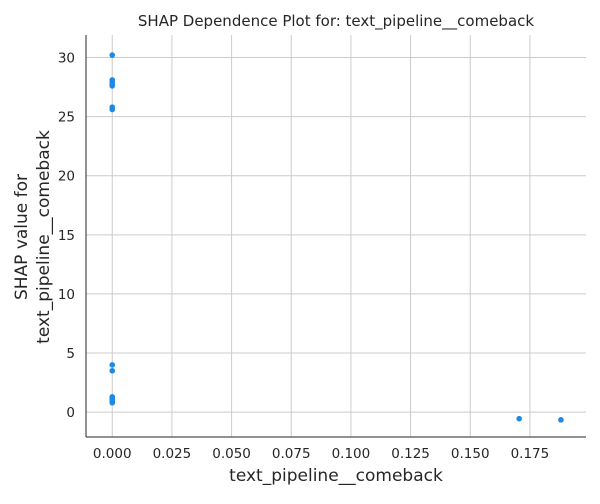 This screenshot has height=504, width=600. I want to click on y-tick-label: 5, so click(70, 354).